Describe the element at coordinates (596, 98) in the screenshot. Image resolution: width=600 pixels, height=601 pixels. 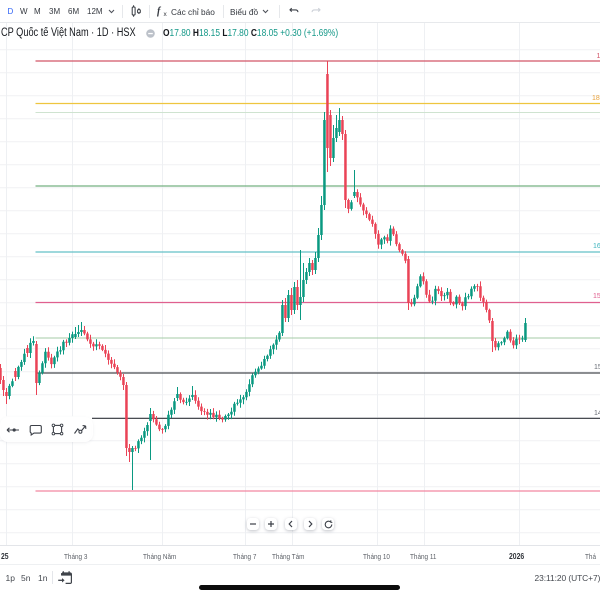
I see `svg-text: 18.45` at that location.